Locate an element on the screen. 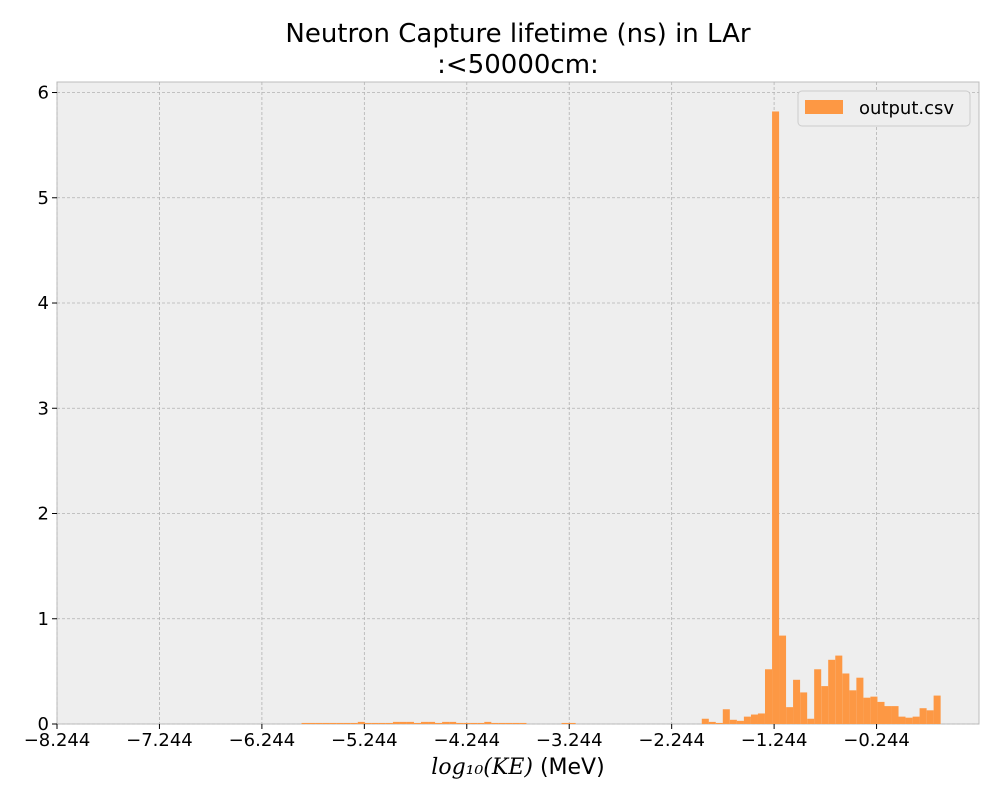  x-axis-label-math: log₁₀(KE) is located at coordinates (482, 767).